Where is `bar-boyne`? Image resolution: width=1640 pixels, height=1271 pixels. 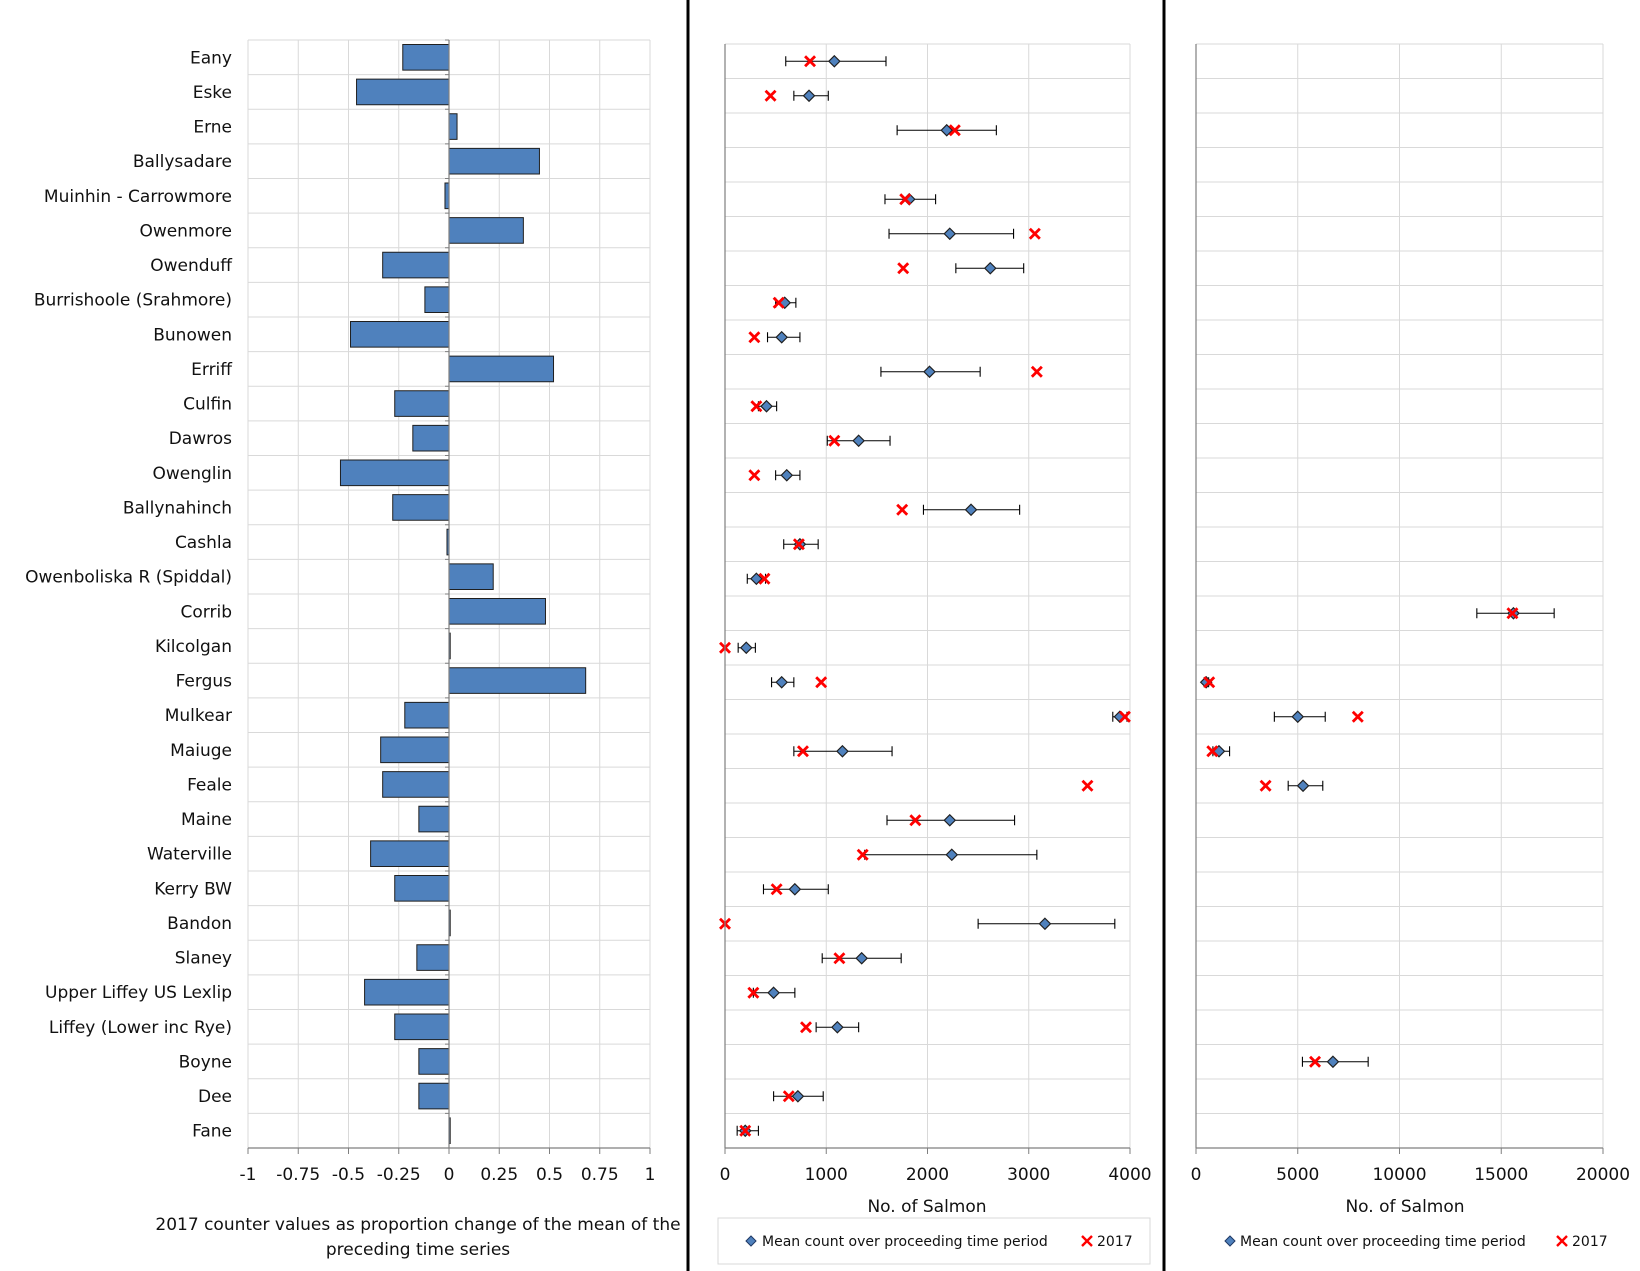 bar-boyne is located at coordinates (434, 1061).